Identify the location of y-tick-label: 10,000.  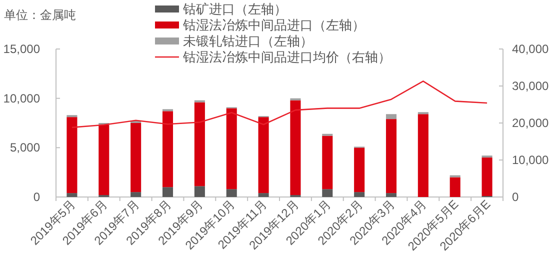
(21, 98).